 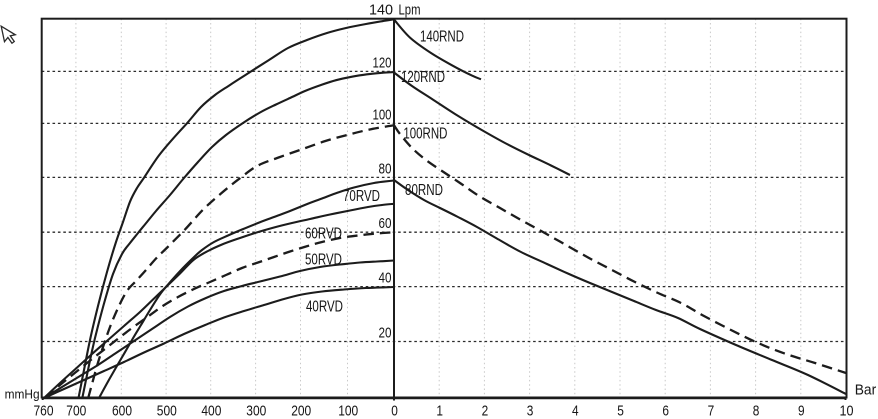 I want to click on svg-text: 200, so click(x=301, y=411).